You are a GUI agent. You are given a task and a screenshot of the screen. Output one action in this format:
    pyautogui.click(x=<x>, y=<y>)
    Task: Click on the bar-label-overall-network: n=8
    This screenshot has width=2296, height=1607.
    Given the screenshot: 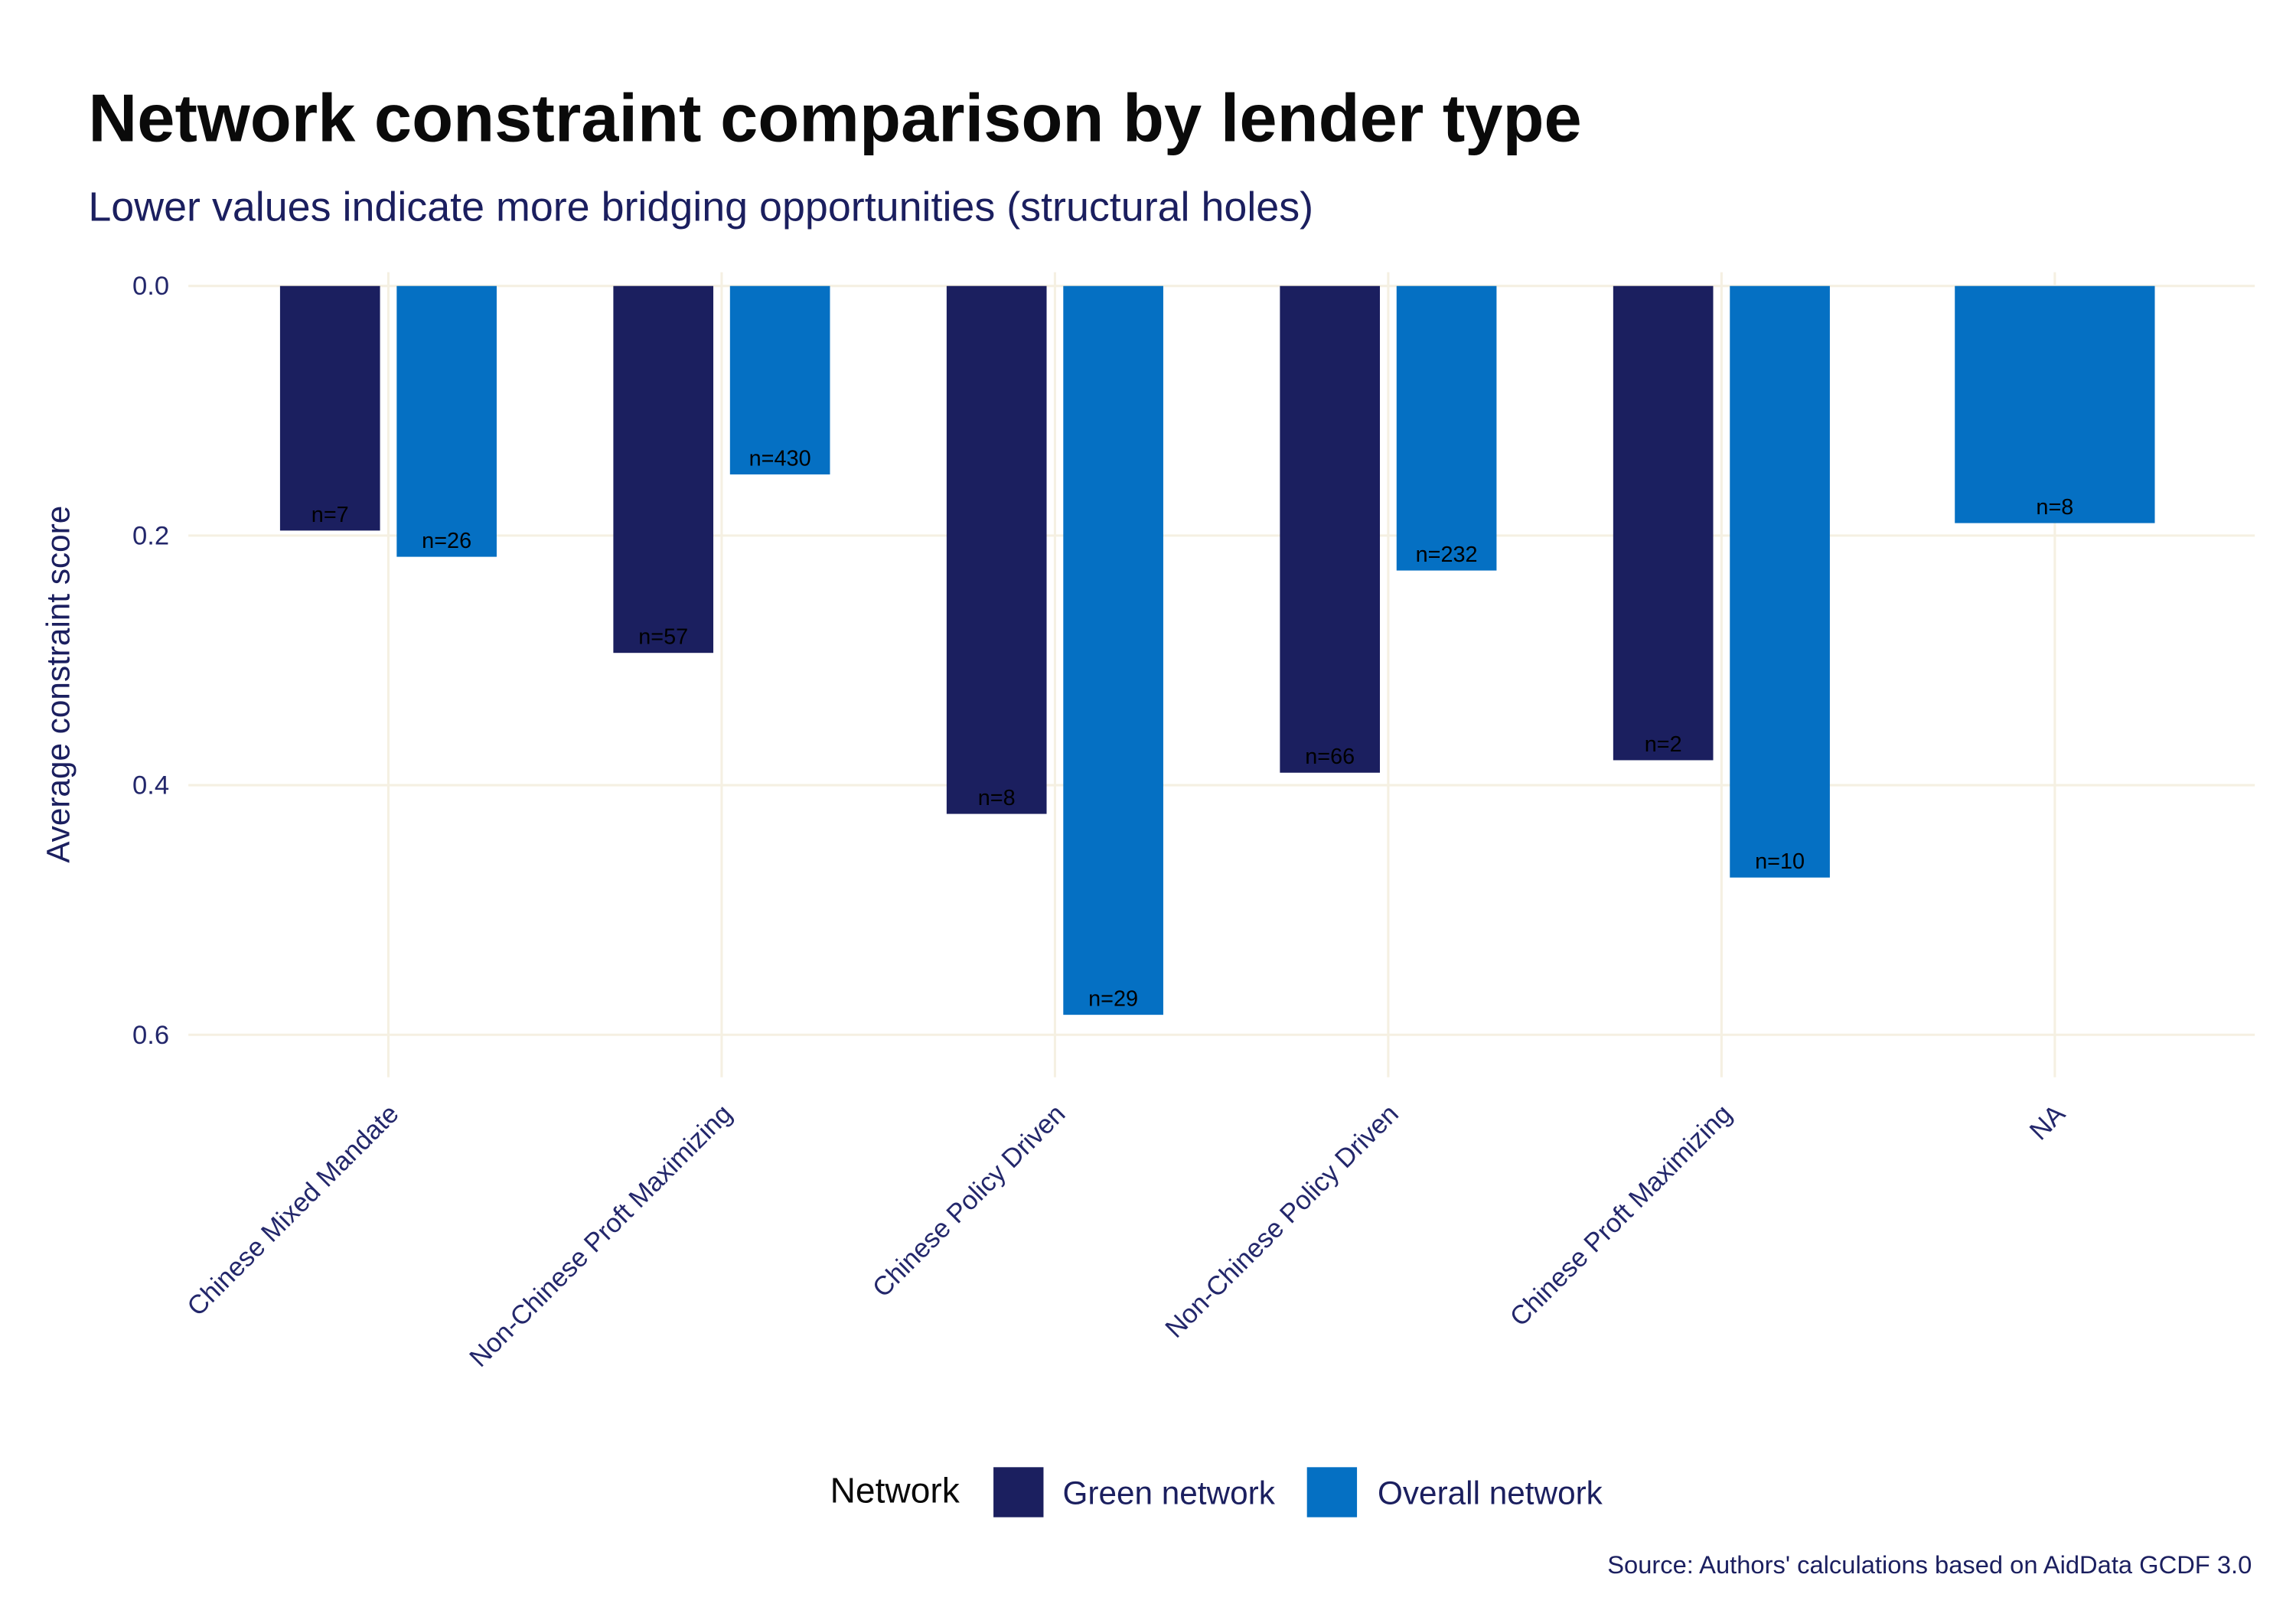 What is the action you would take?
    pyautogui.click(x=2054, y=507)
    